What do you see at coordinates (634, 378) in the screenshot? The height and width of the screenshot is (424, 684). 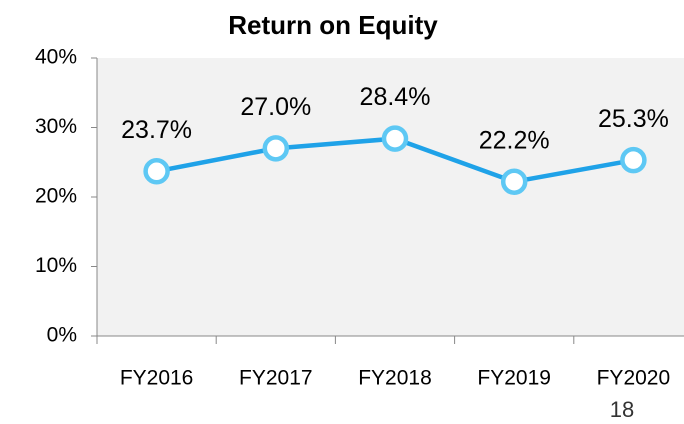 I see `x-tick-label: FY2020` at bounding box center [634, 378].